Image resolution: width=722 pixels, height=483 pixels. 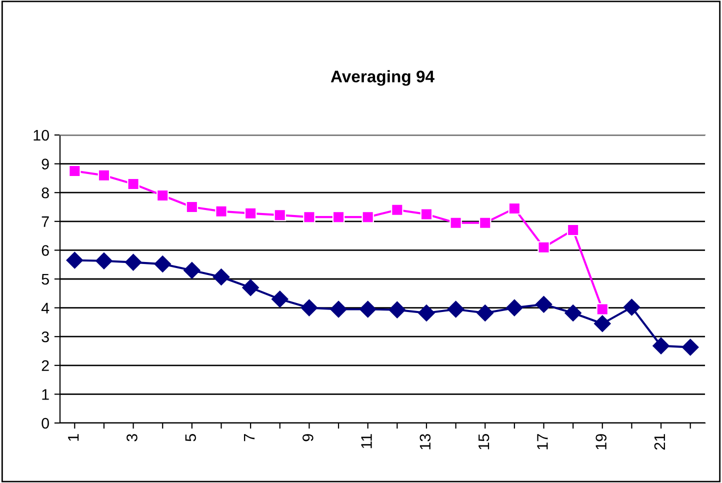 I want to click on y-tick-label: 9, so click(x=45, y=164).